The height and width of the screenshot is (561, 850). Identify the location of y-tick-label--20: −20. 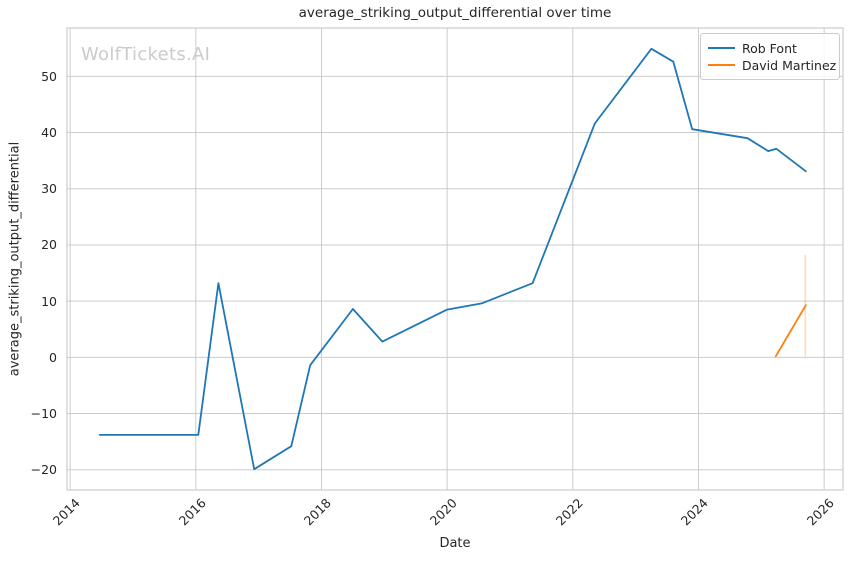
(43, 470).